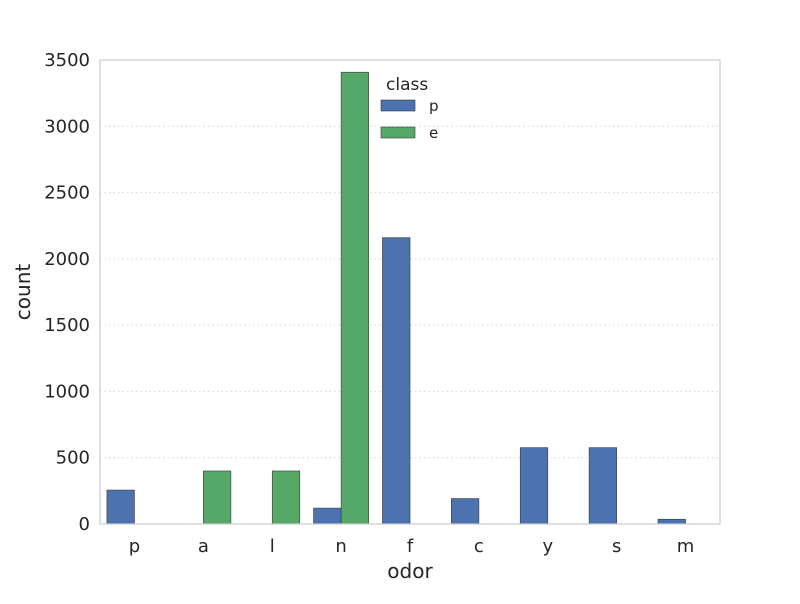 Image resolution: width=800 pixels, height=604 pixels. I want to click on legend-items: pe, so click(409, 119).